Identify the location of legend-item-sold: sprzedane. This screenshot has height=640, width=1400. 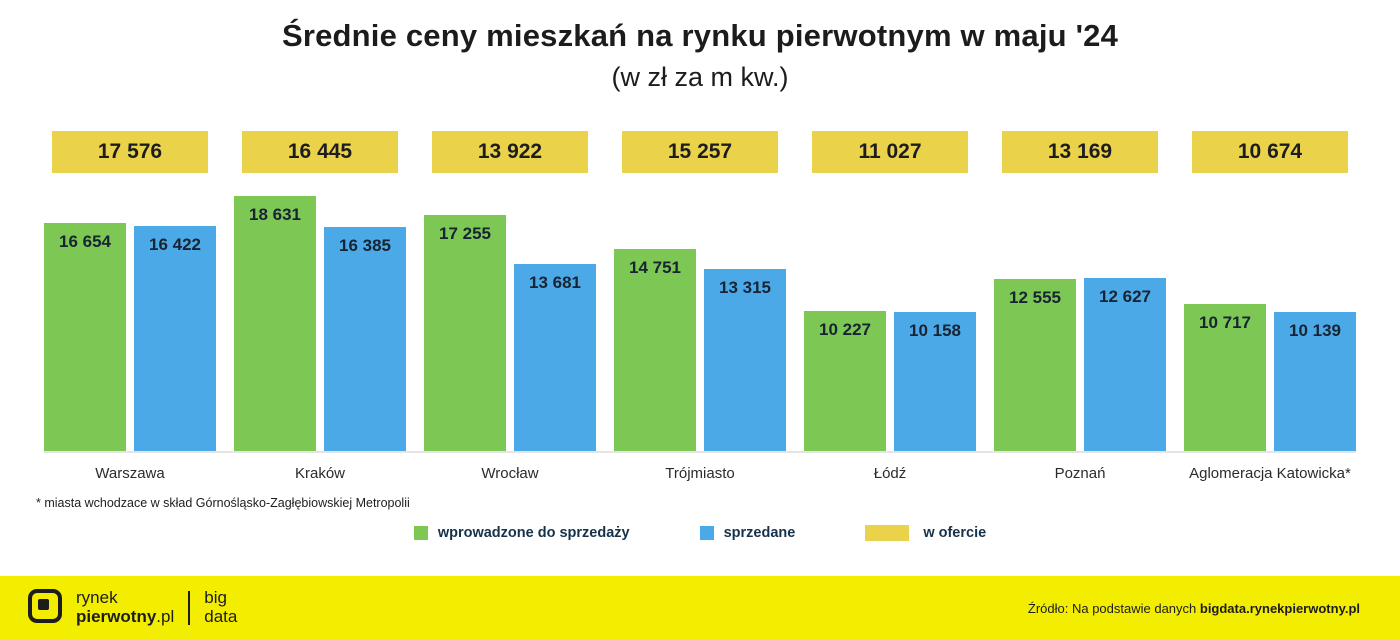
(747, 533).